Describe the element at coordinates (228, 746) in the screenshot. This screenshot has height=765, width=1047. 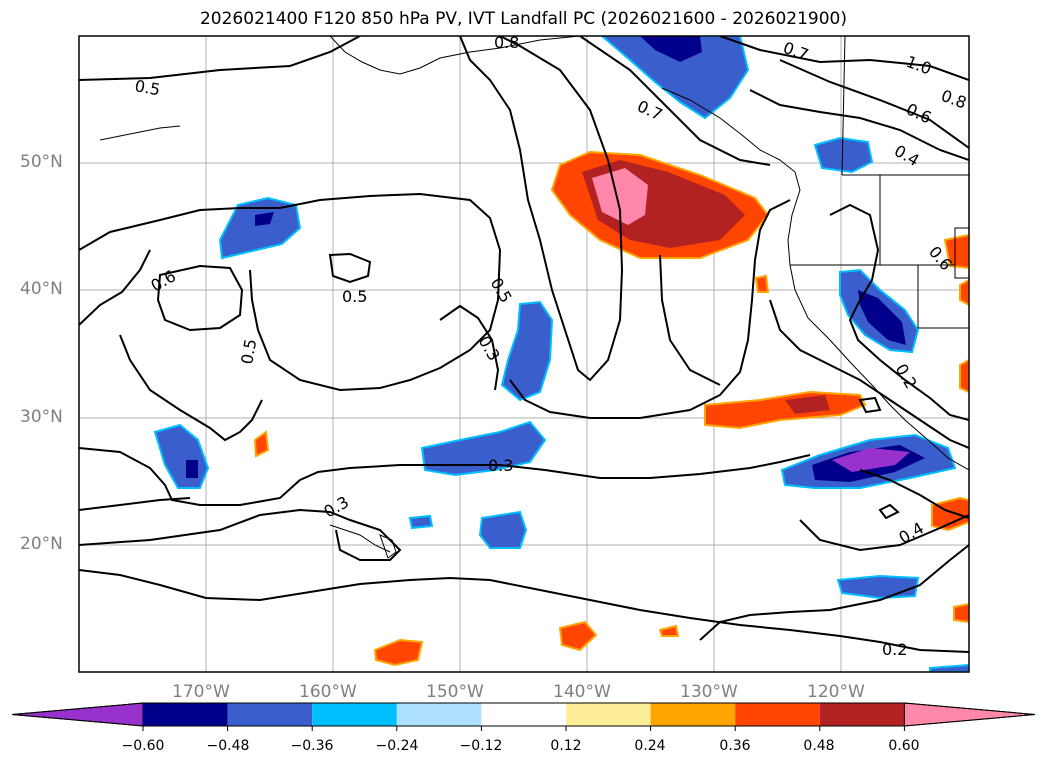
I see `colorbar-tick-label: −0.48` at that location.